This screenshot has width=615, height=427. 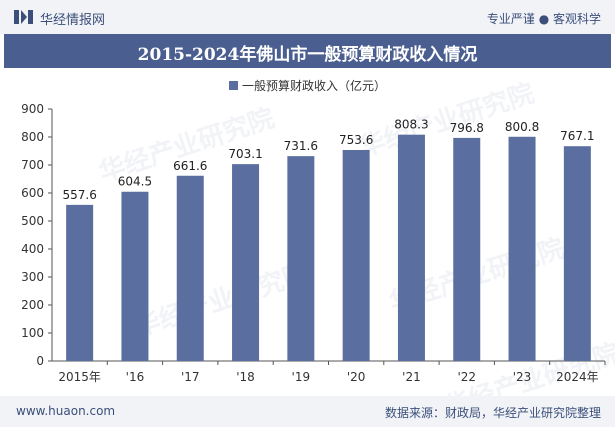 I want to click on title-bar: 2015-2024年佛山市一般预算财政收入情况, so click(x=307, y=51).